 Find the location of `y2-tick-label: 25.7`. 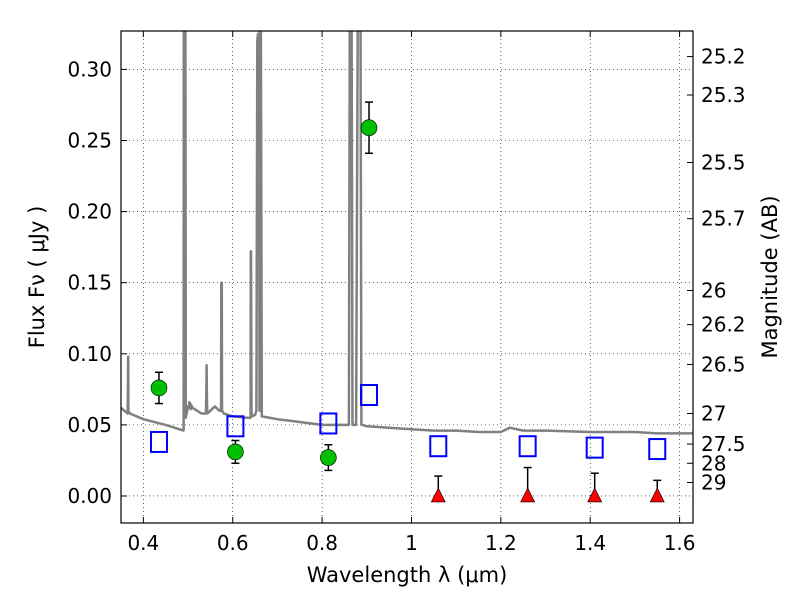

y2-tick-label: 25.7 is located at coordinates (723, 219).